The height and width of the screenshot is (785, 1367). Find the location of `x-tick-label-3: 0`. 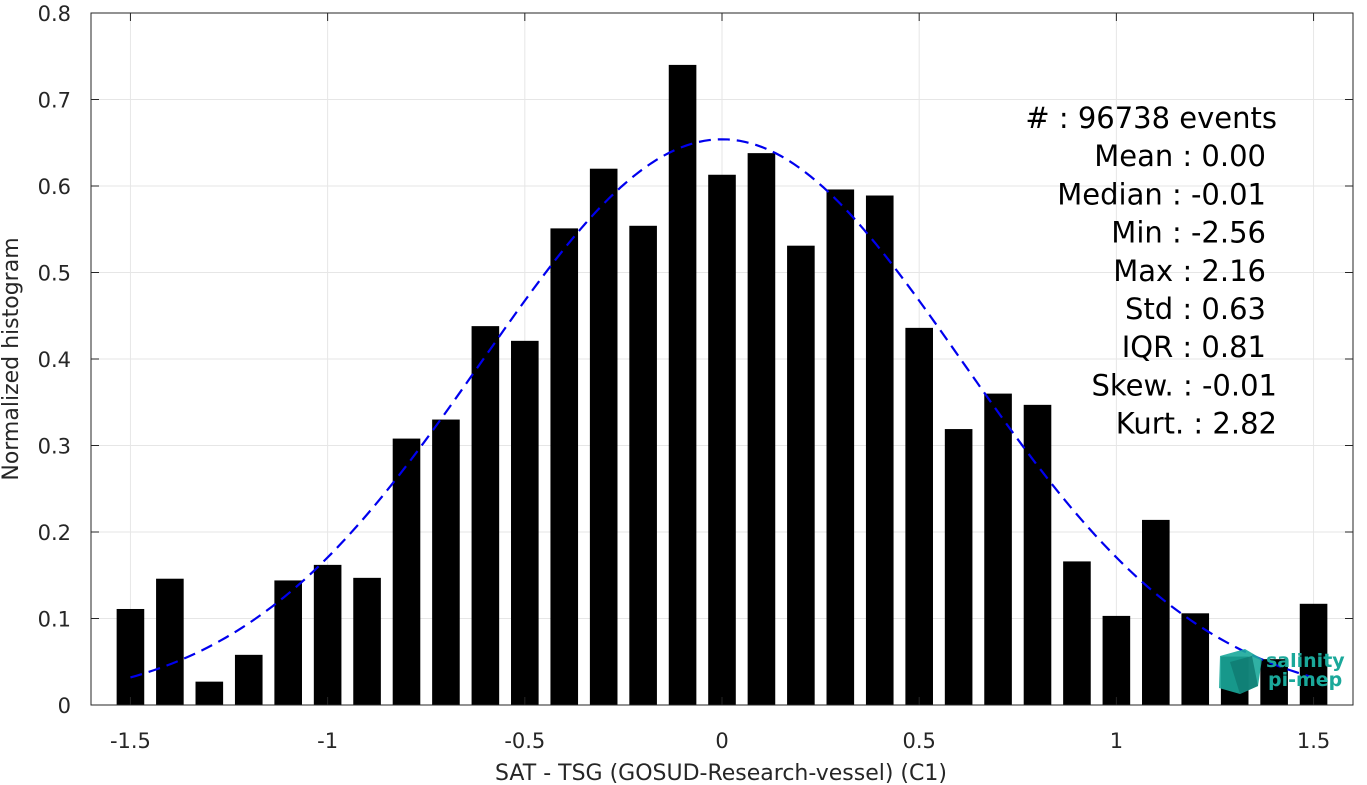

x-tick-label-3: 0 is located at coordinates (721, 741).